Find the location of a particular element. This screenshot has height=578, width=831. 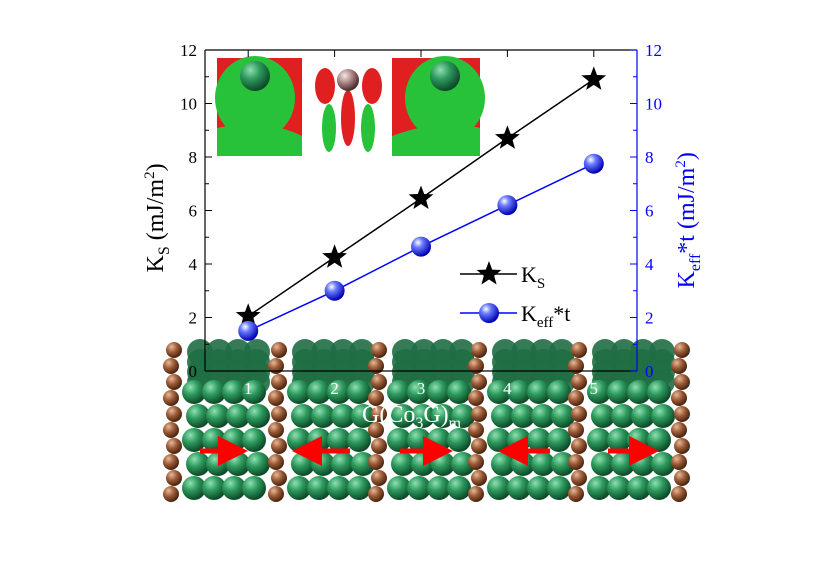

y-tick-label-left: 12 is located at coordinates (188, 50).